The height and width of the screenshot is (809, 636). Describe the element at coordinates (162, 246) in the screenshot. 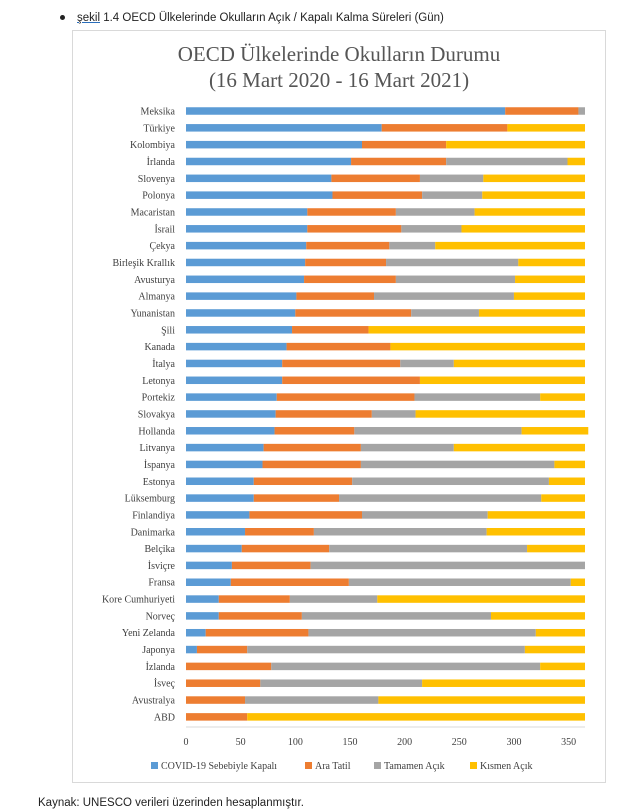

I see `category-label: Çekya` at that location.